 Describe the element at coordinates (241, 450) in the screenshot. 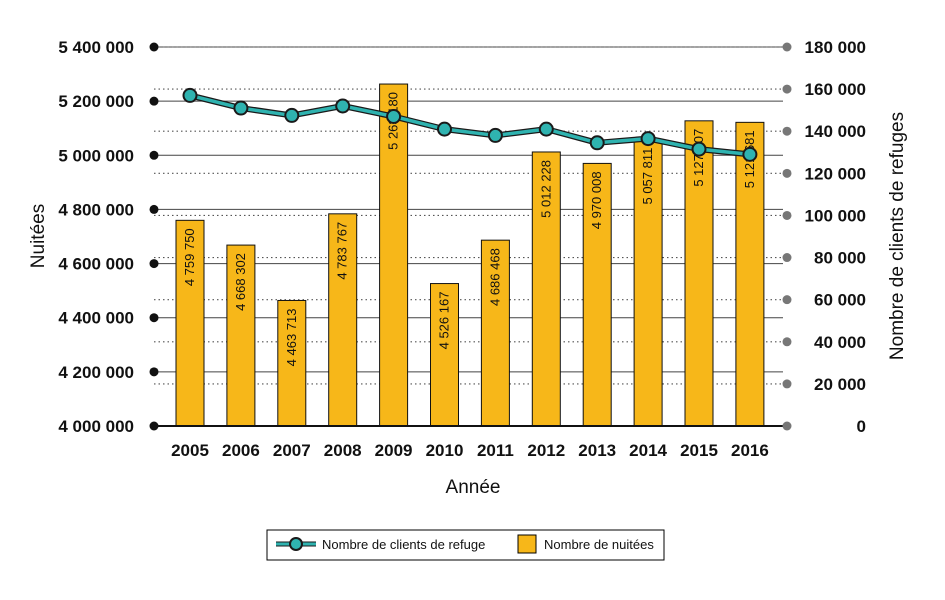

I see `x-tick-label: 2006` at that location.